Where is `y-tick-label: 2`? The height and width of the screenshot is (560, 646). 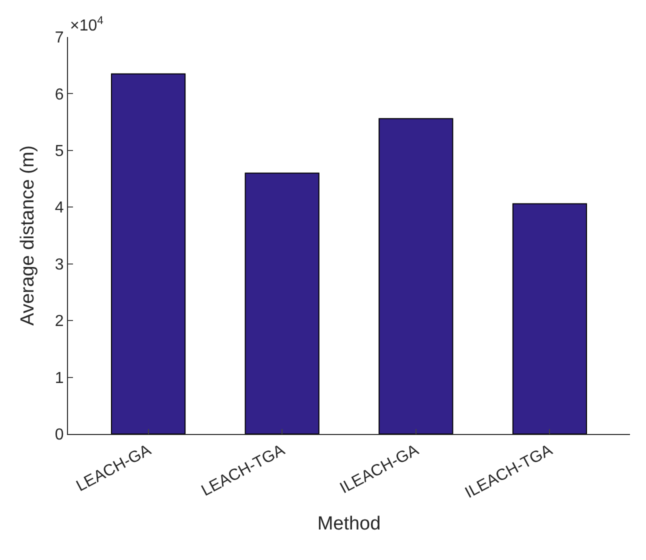 y-tick-label: 2 is located at coordinates (59, 321).